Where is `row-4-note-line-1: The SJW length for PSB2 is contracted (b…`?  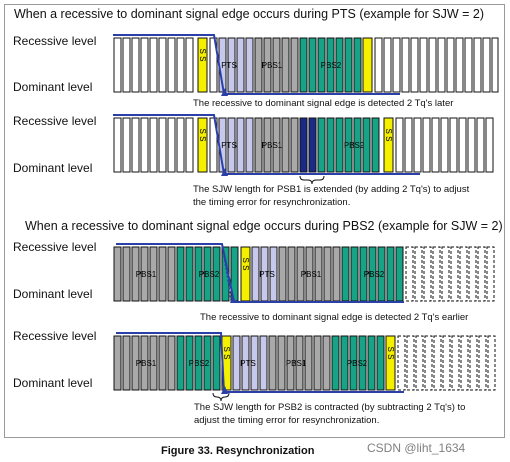
row-4-note-line-1: The SJW length for PSB2 is contracted (b… is located at coordinates (330, 407).